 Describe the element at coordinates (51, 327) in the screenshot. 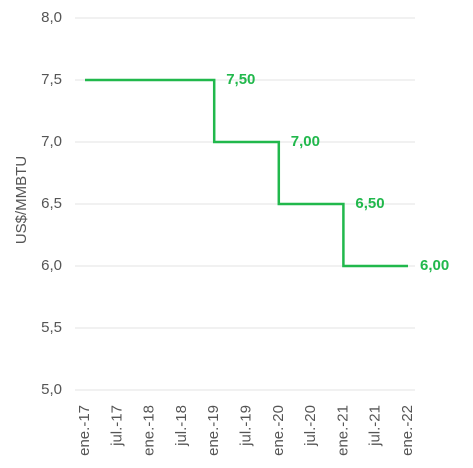

I see `y-tick-label: 5,5` at that location.